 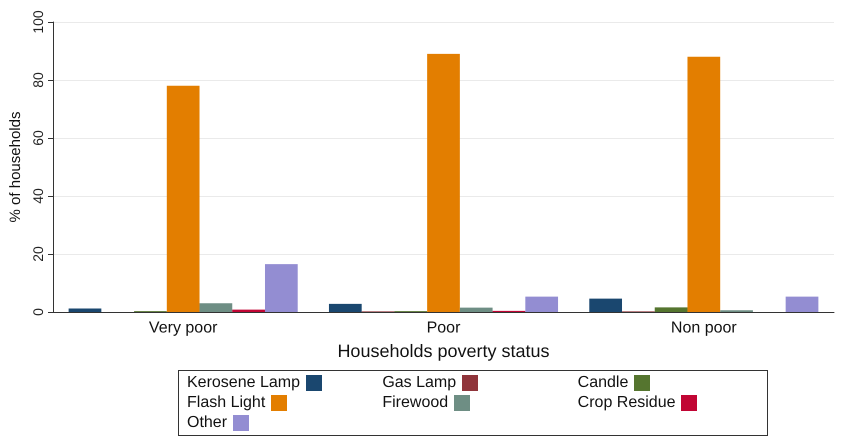 What do you see at coordinates (443, 351) in the screenshot?
I see `x-axis-title: Households poverty status` at bounding box center [443, 351].